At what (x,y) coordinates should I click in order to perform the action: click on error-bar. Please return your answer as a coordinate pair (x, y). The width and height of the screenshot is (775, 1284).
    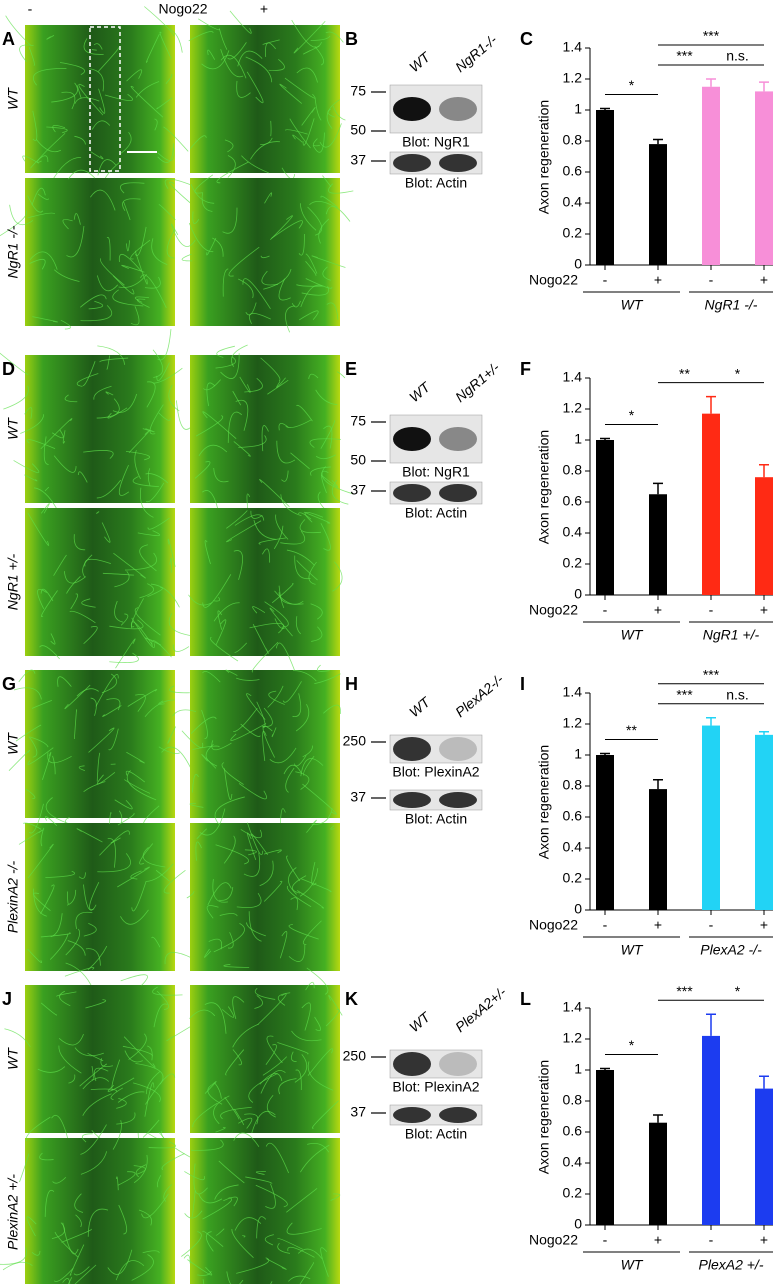
    Looking at the image, I should click on (711, 82).